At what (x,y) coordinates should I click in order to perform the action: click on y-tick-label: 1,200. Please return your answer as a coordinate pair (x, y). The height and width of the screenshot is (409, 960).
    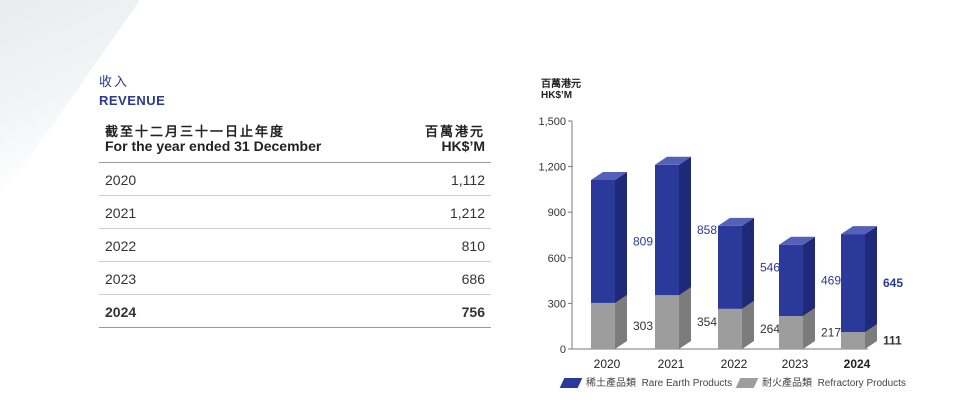
    Looking at the image, I should click on (552, 168).